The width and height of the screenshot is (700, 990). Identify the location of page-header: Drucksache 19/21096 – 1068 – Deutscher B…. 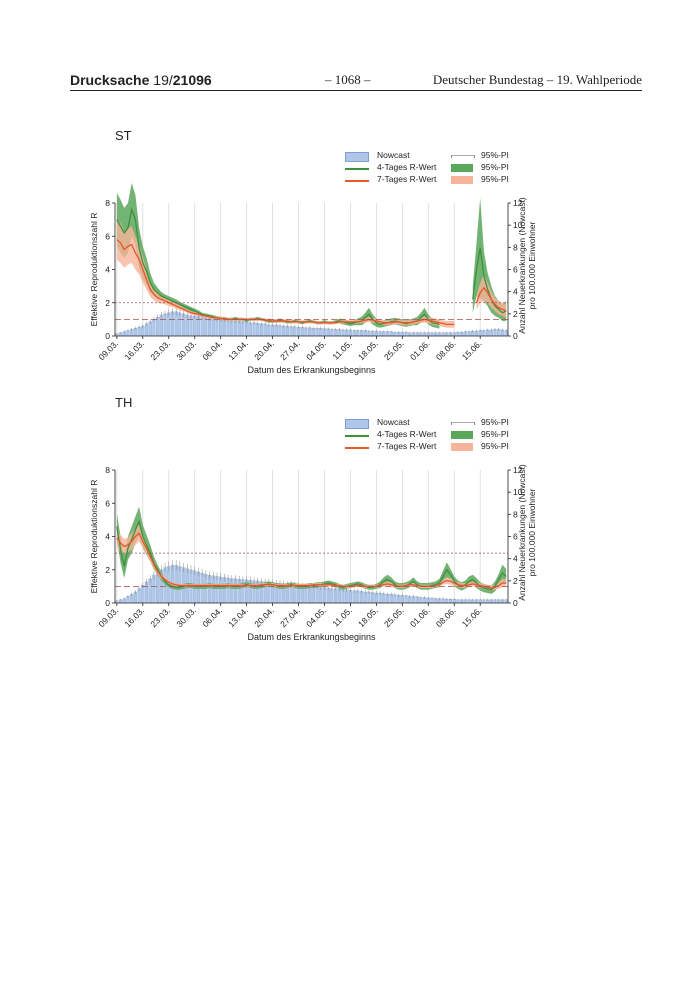
(356, 81).